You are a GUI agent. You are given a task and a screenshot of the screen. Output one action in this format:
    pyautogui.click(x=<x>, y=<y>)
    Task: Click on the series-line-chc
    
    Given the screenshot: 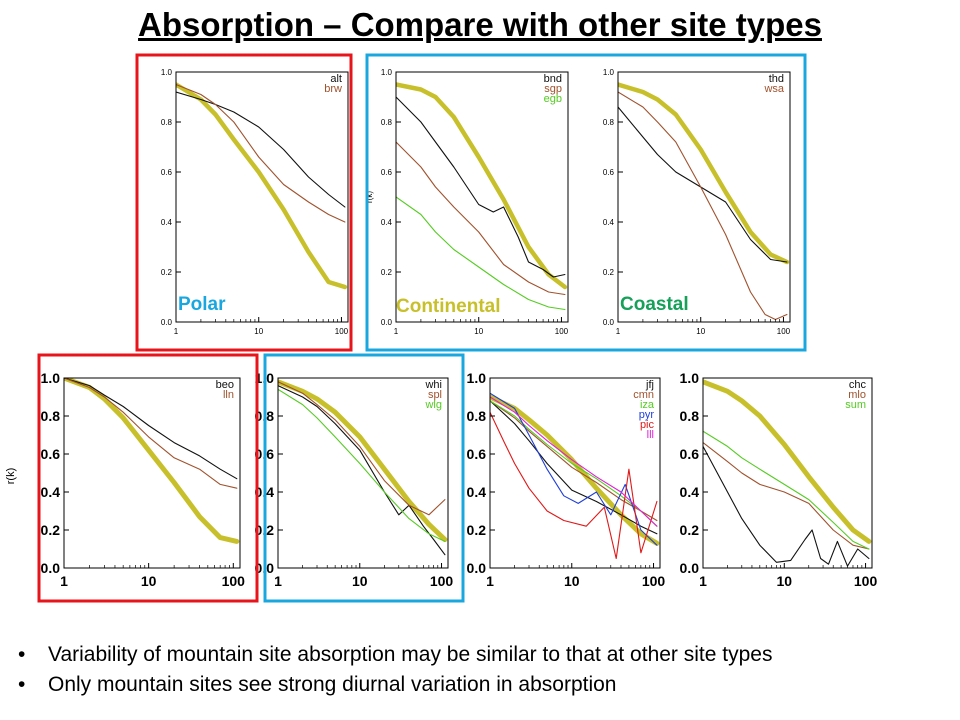 What is the action you would take?
    pyautogui.click(x=786, y=506)
    